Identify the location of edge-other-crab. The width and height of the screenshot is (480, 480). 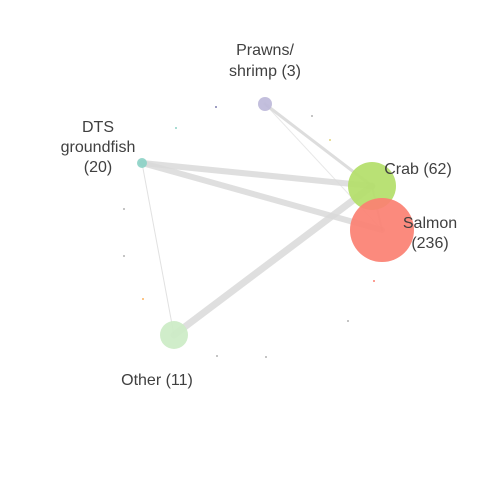
(273, 260).